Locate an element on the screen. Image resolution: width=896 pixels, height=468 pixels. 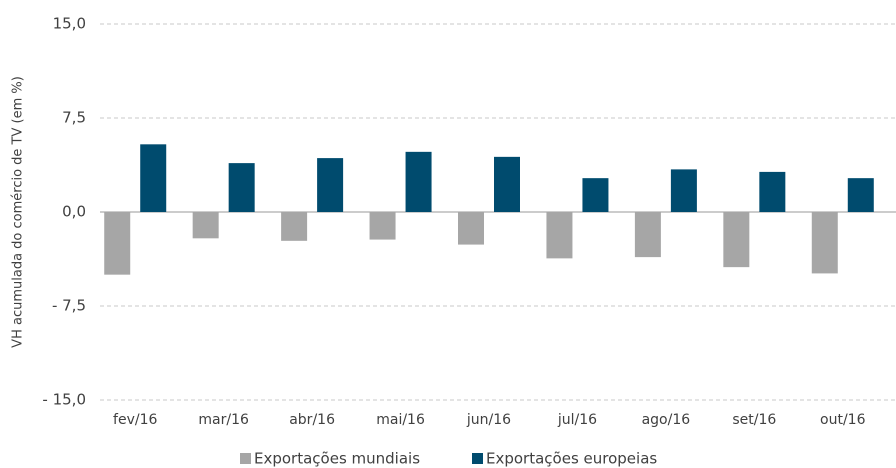
x-tick-label: out/16 is located at coordinates (843, 420).